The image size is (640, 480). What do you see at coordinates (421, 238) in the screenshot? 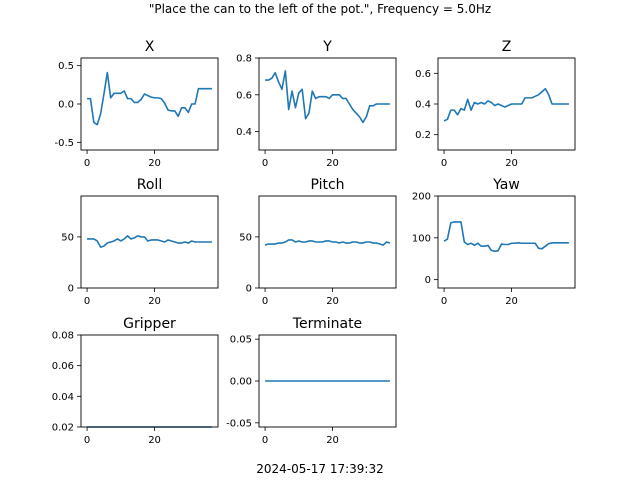
I see `y-tick-label: 100` at bounding box center [421, 238].